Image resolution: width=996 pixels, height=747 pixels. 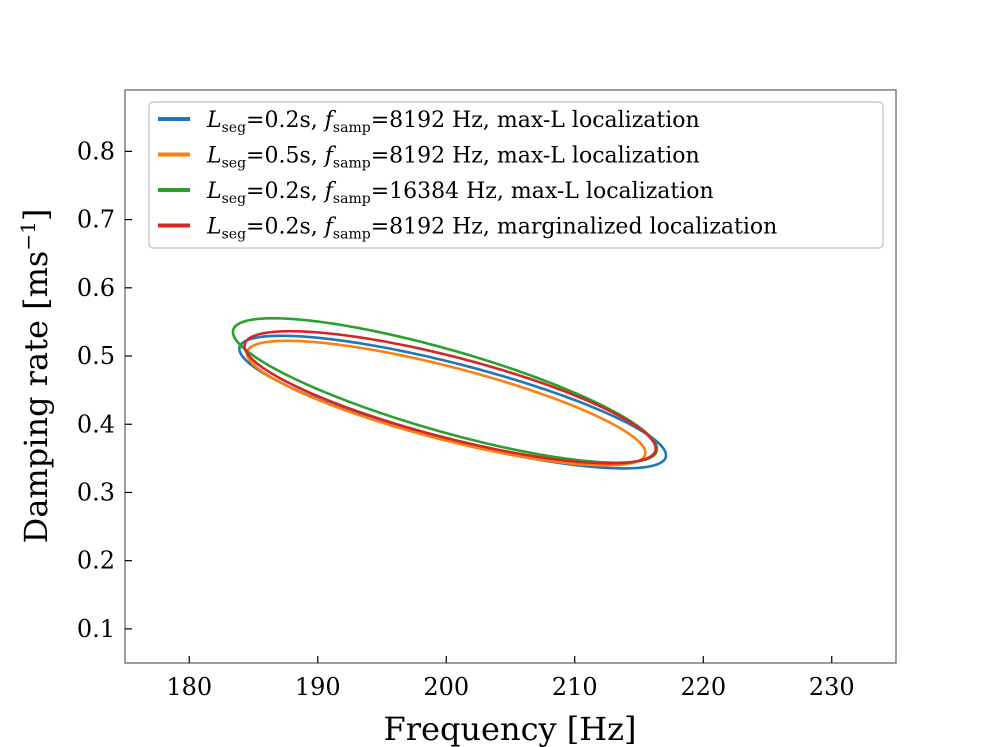 I want to click on y-tick-label: 0.6, so click(x=96, y=288).